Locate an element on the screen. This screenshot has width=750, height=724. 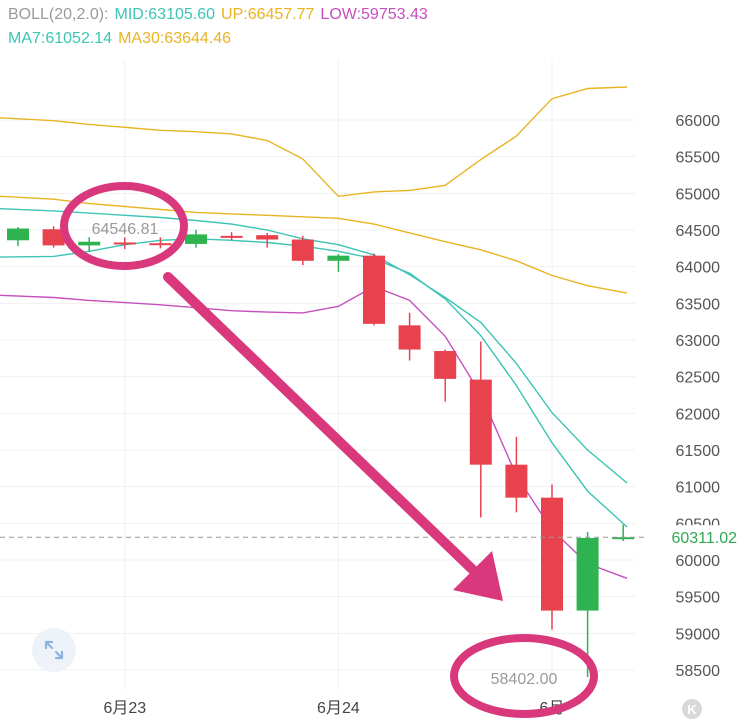
x-date-label: 6月23 is located at coordinates (124, 708).